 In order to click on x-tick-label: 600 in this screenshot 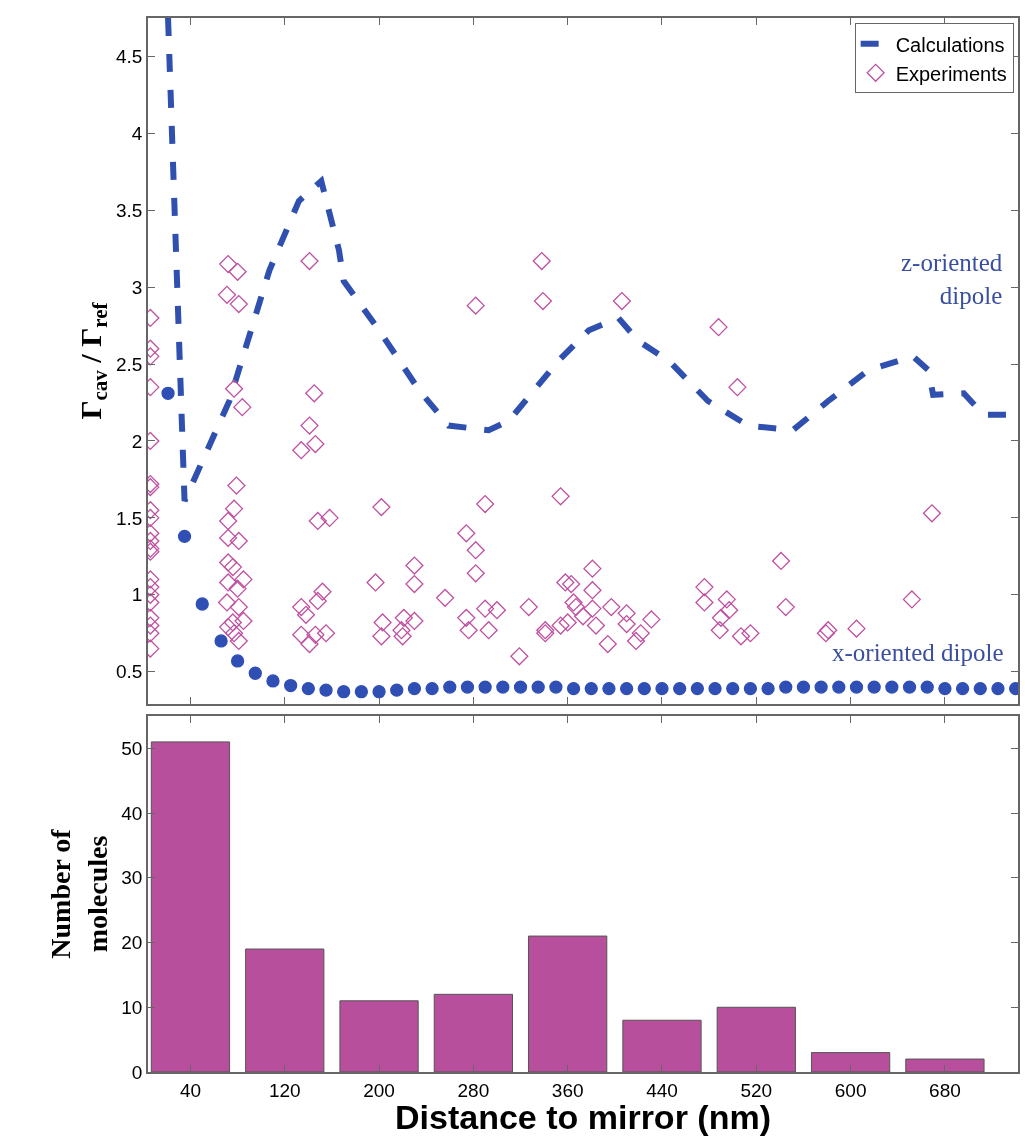, I will do `click(850, 1090)`.